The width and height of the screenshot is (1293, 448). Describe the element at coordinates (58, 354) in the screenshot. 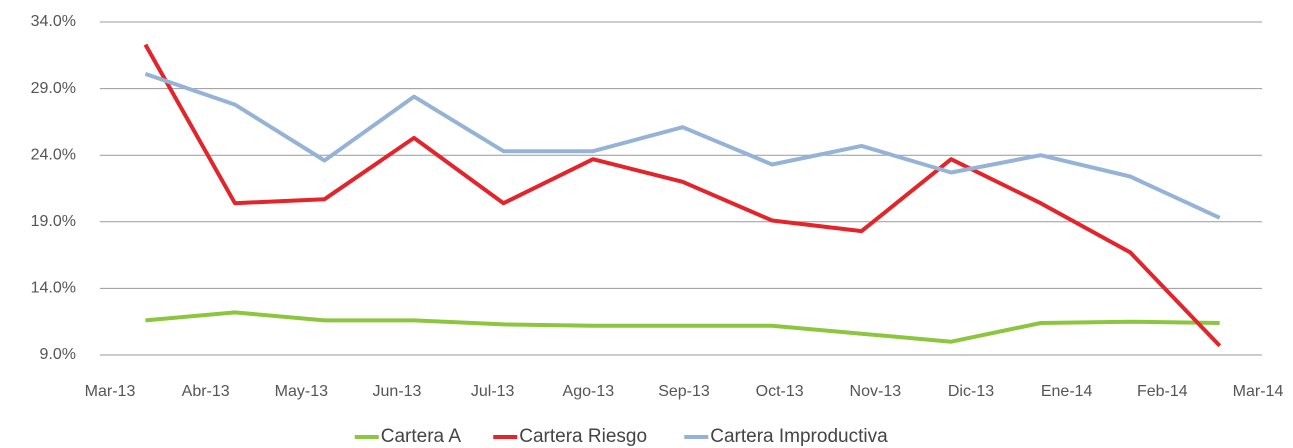

I see `y-tick-label: 9.0%` at that location.